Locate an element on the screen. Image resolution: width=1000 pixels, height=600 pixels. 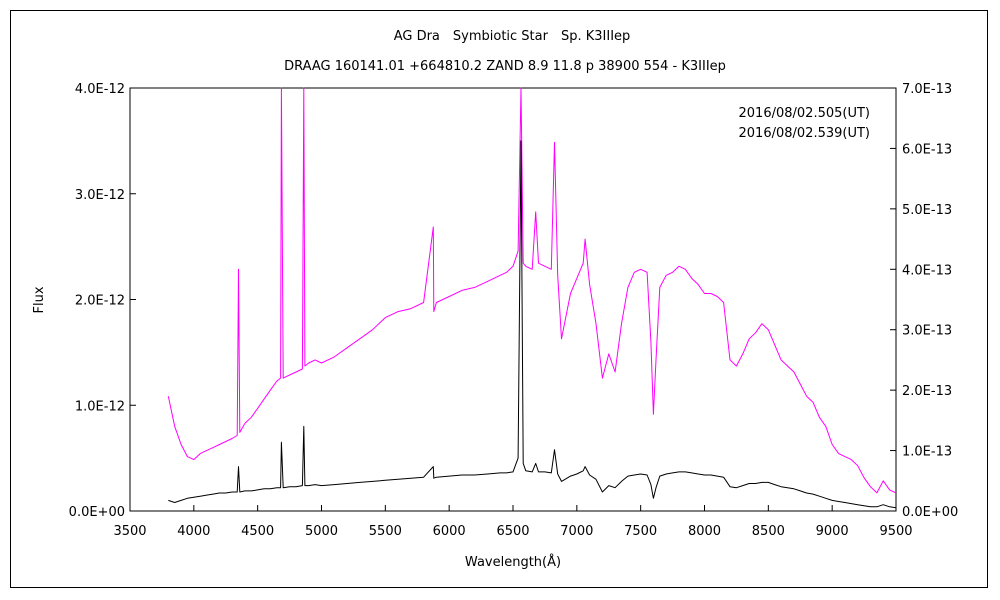
y-left-tick-label: 2.0E-12 is located at coordinates (100, 301).